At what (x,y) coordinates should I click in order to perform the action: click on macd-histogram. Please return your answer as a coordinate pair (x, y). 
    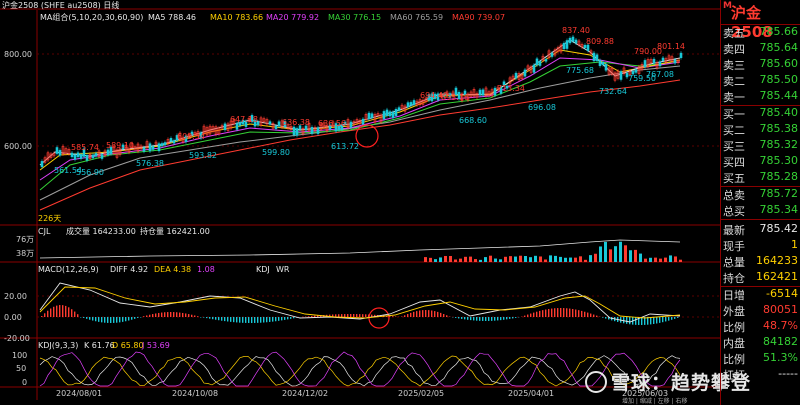
    Looking at the image, I should click on (360, 315).